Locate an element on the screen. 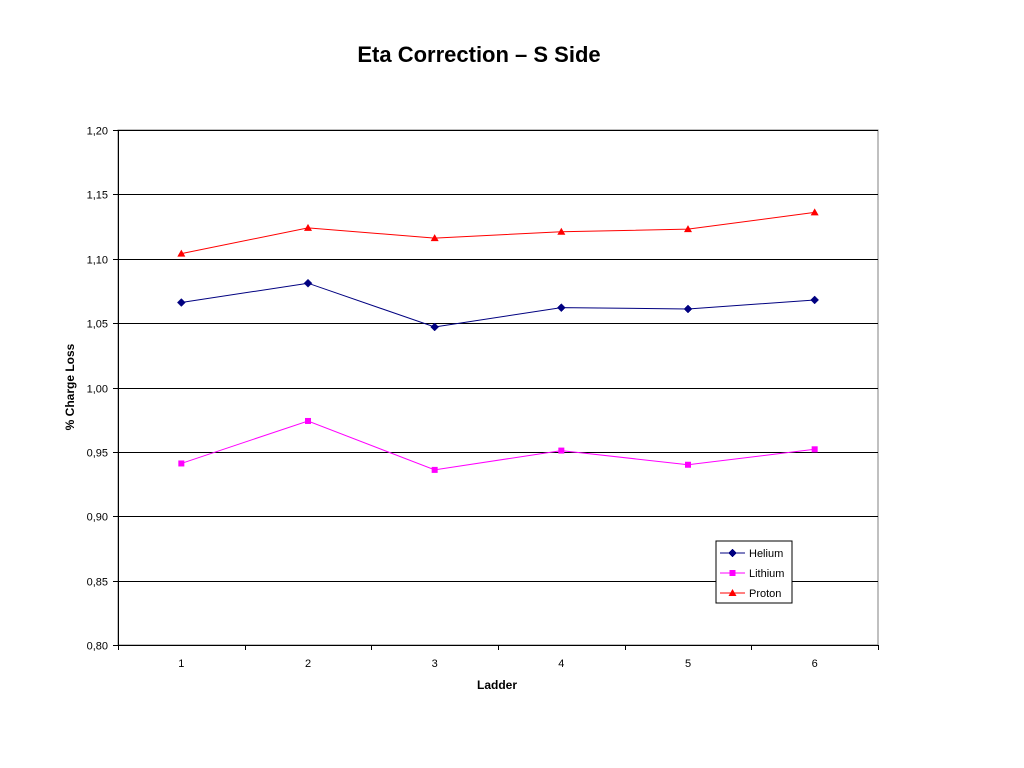  y-tick-label: 1,00 is located at coordinates (97, 390).